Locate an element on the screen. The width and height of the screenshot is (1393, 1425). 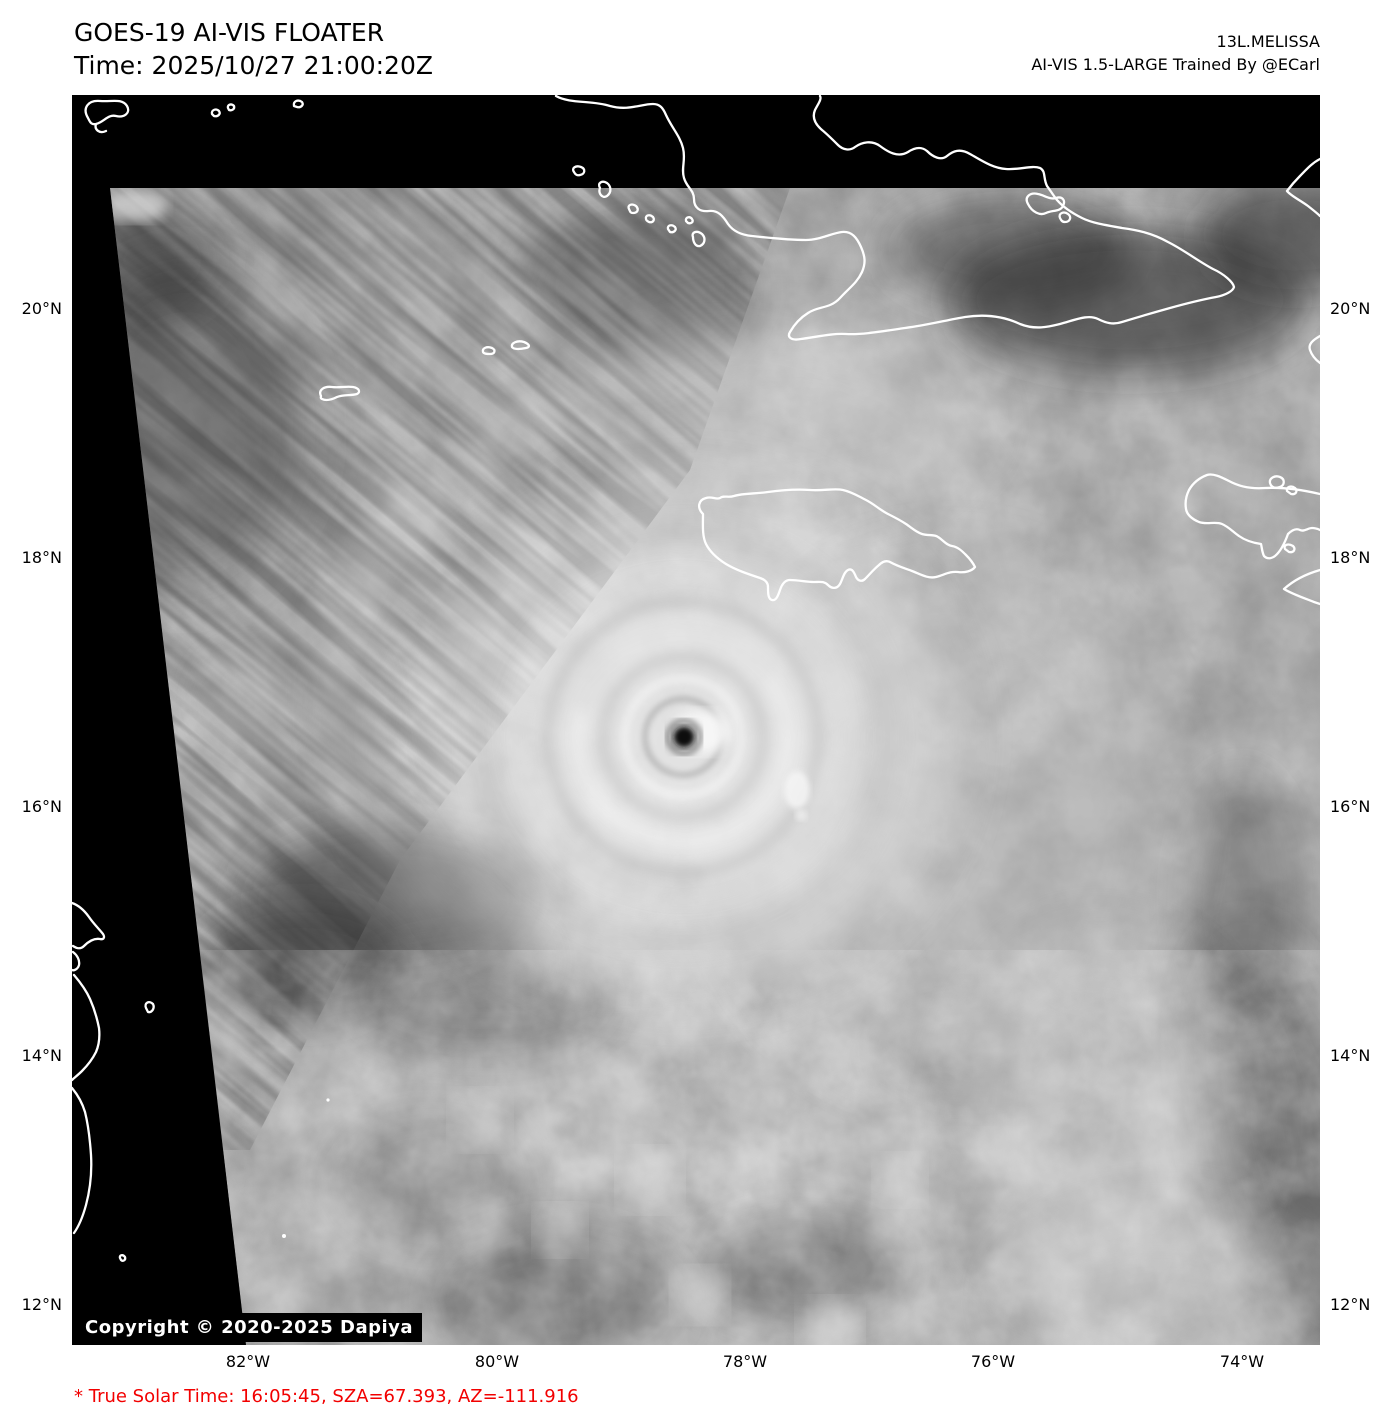
jamaica-coastline is located at coordinates (837, 545).